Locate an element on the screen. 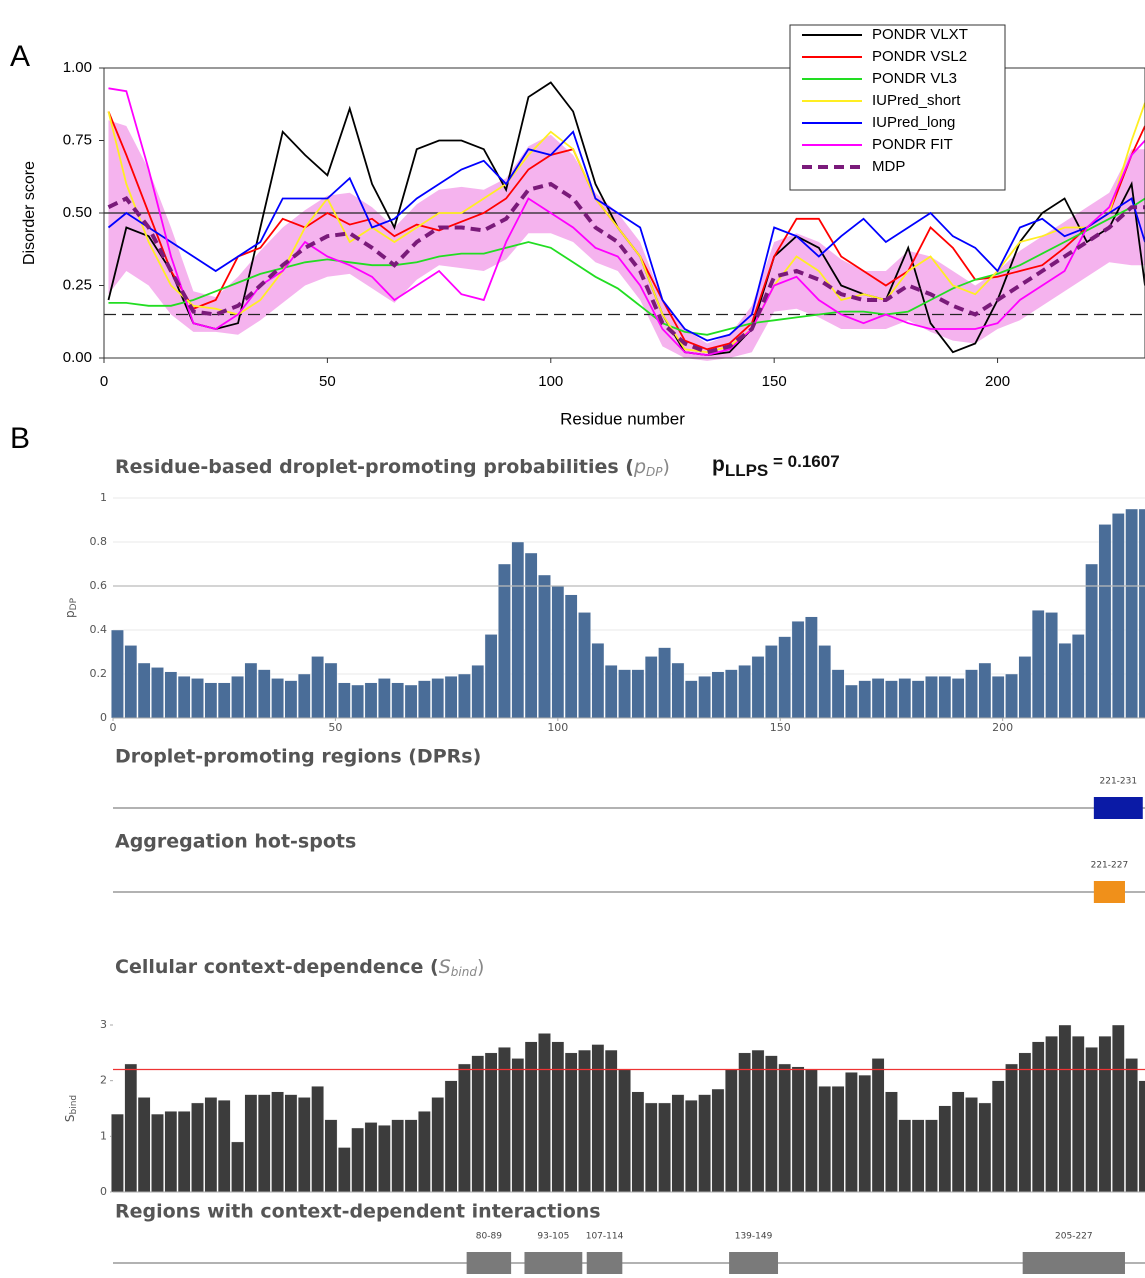 Image resolution: width=1145 pixels, height=1278 pixels. legend-label: PONDR VSL2 is located at coordinates (919, 56).